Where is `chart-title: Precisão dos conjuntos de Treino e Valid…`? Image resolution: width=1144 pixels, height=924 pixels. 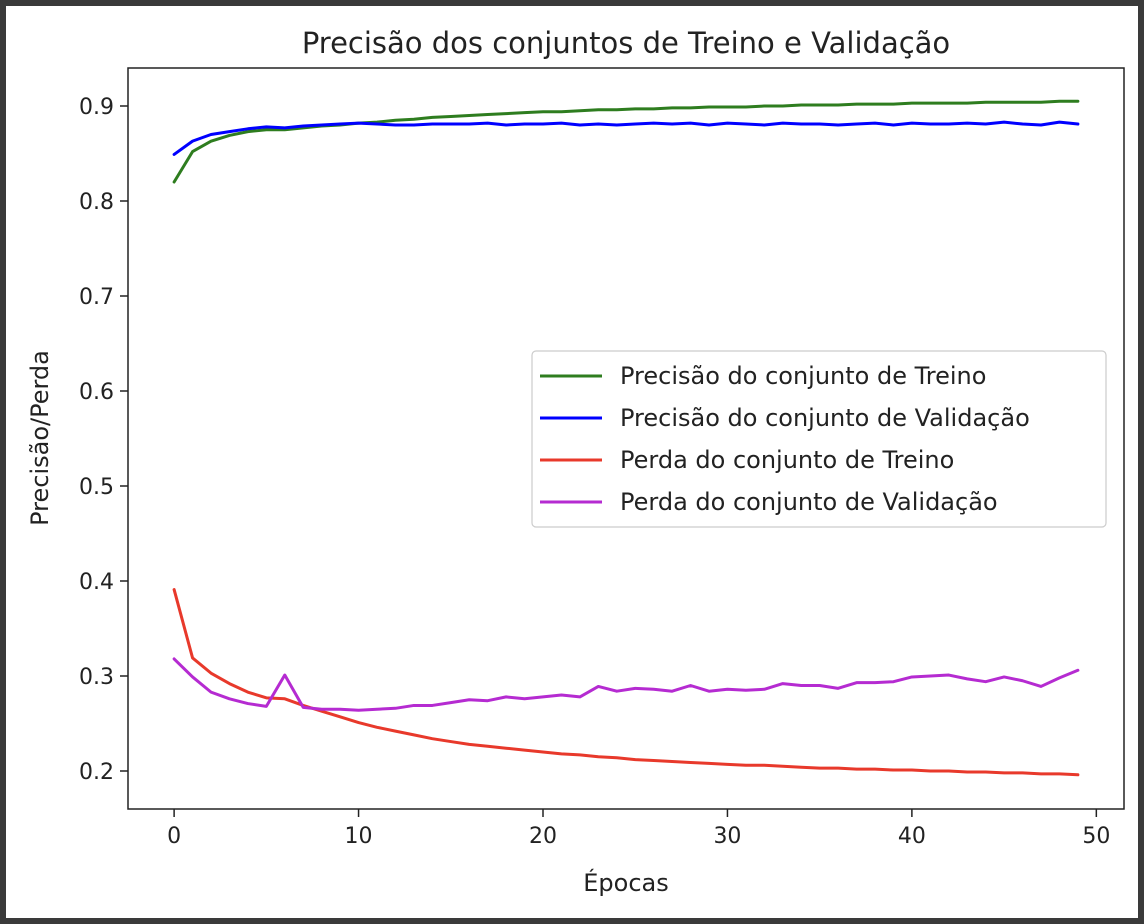
chart-title: Precisão dos conjuntos de Treino e Valid… is located at coordinates (626, 43).